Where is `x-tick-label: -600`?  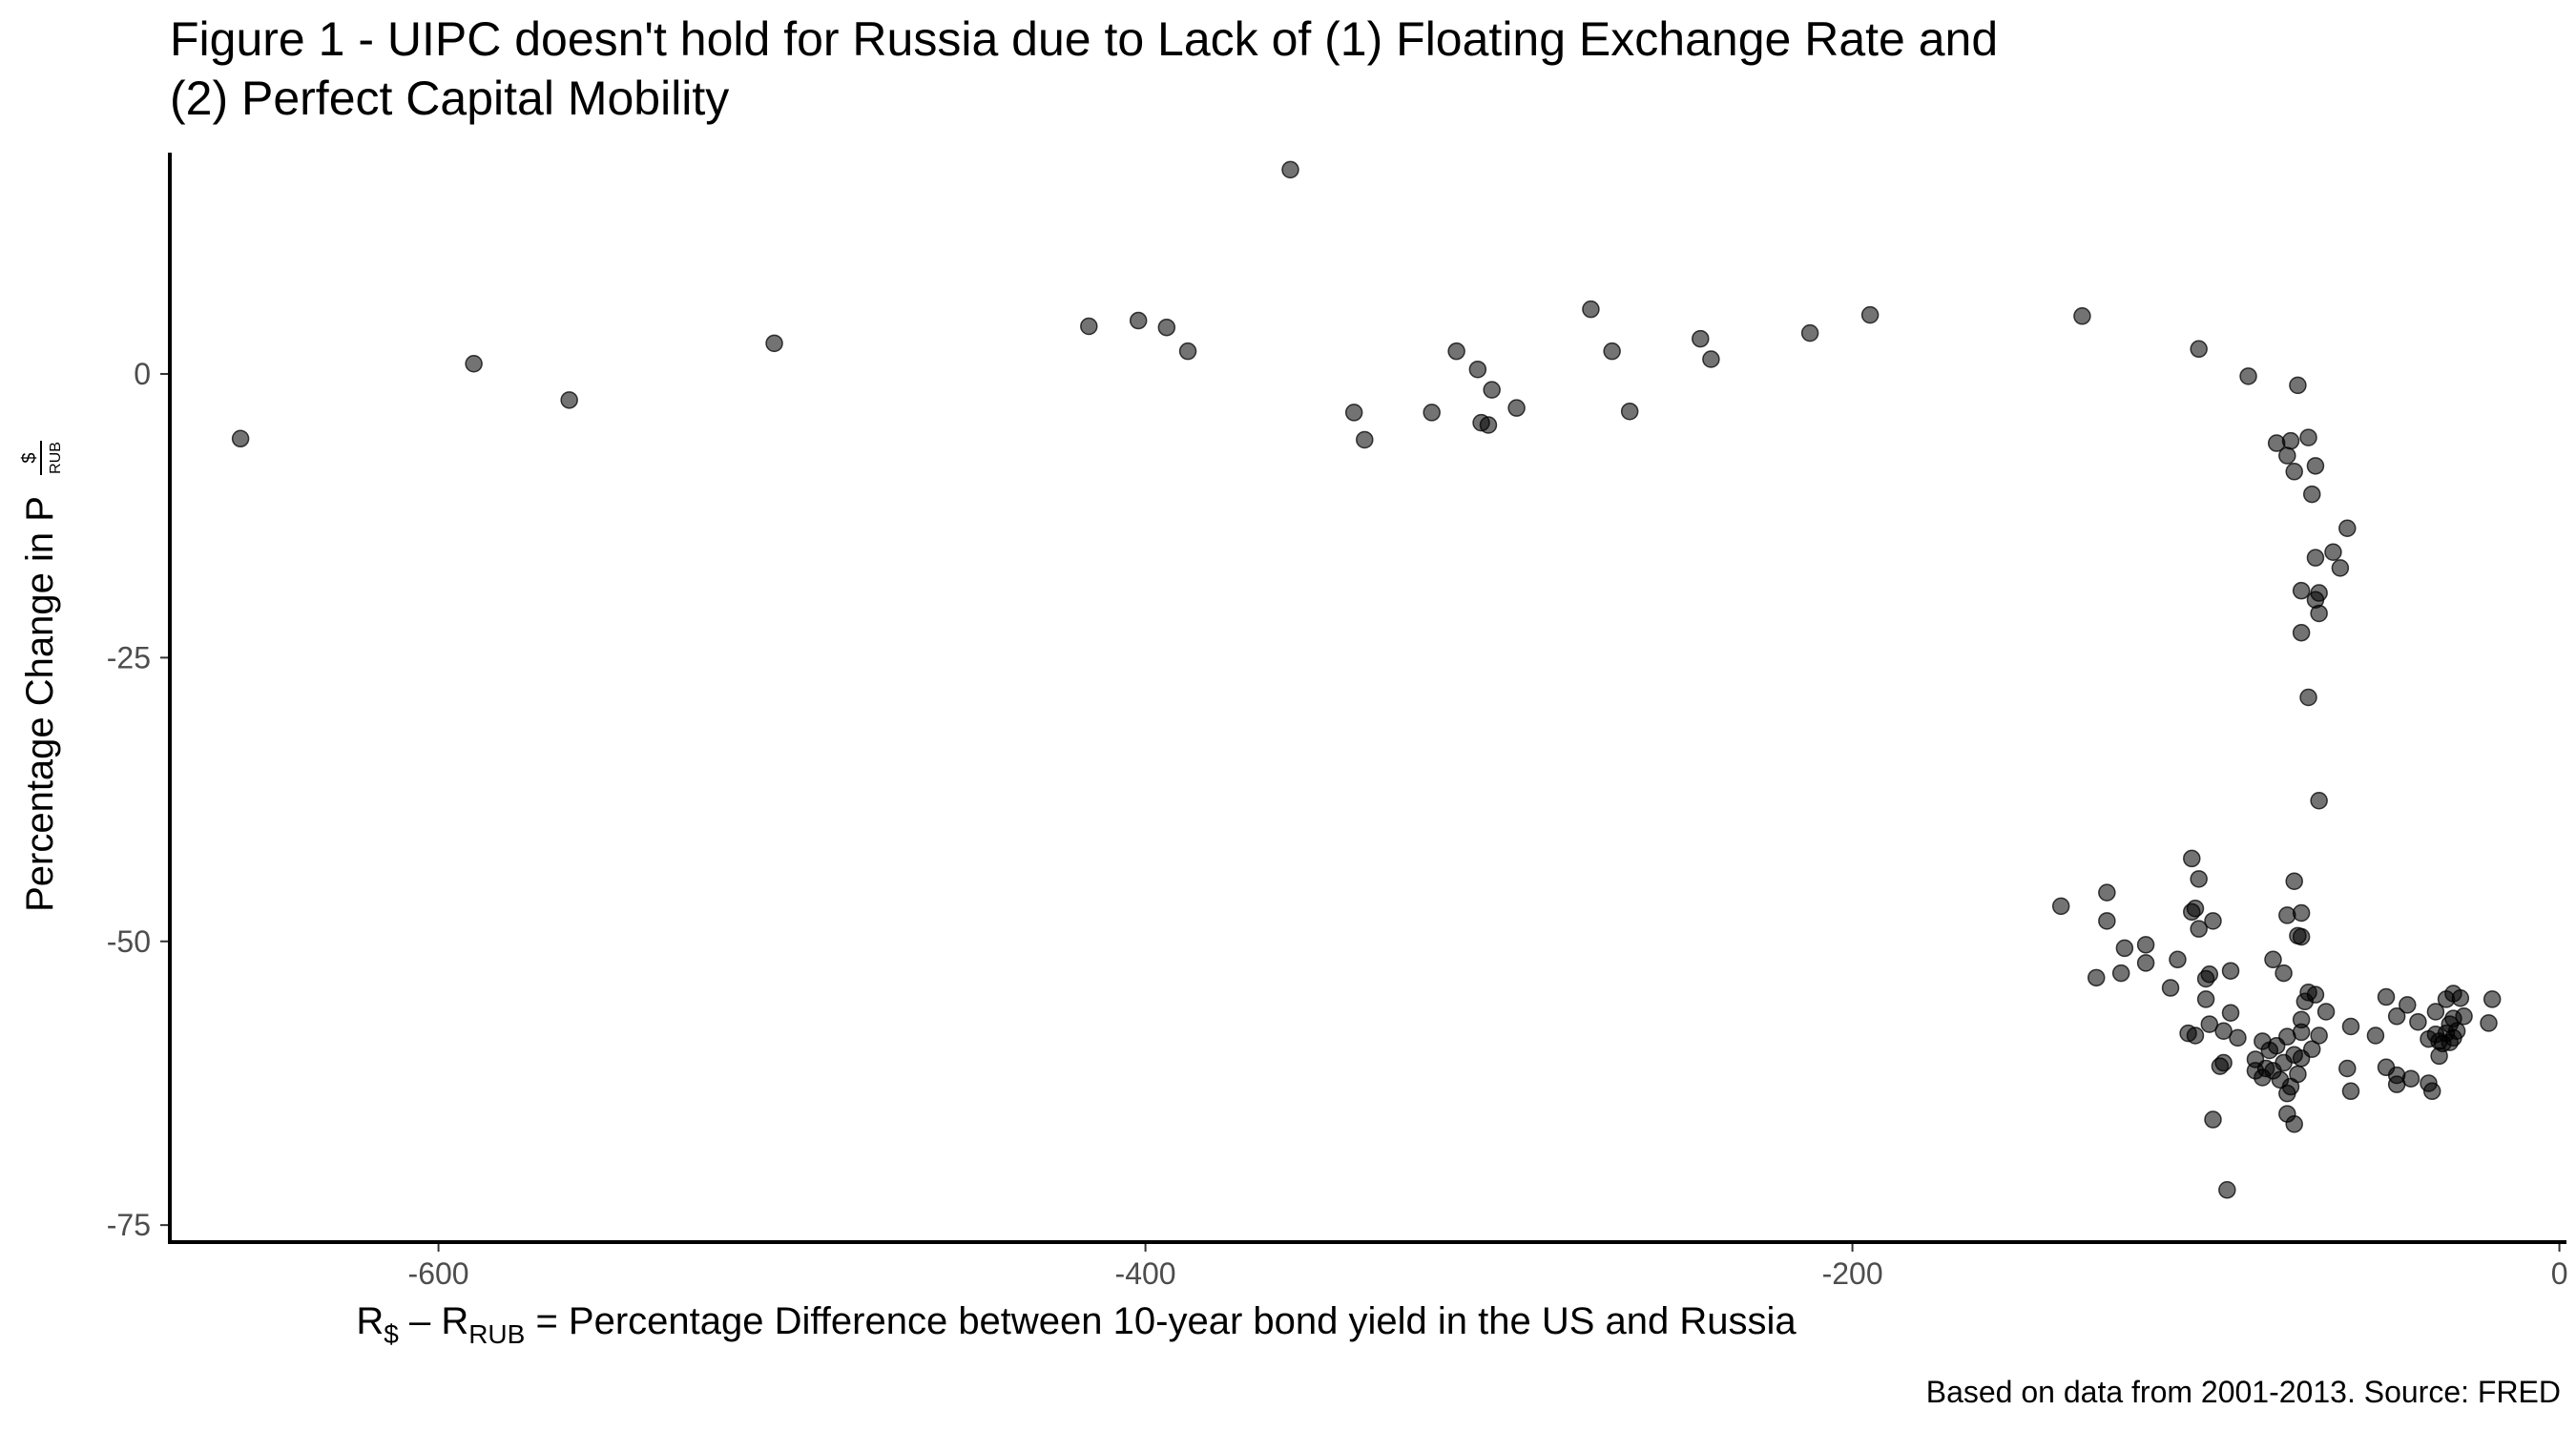
x-tick-label: -600 is located at coordinates (438, 1273).